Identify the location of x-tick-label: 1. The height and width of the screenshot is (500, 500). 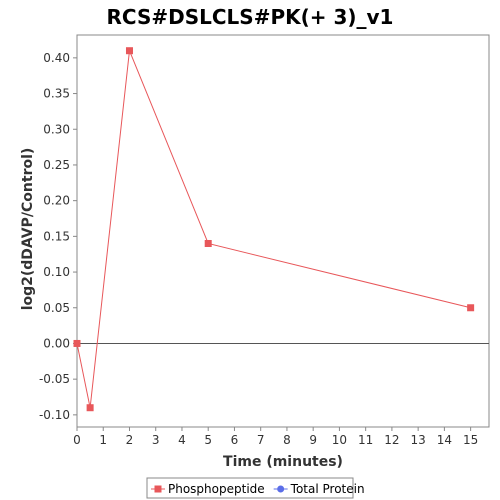
(103, 440).